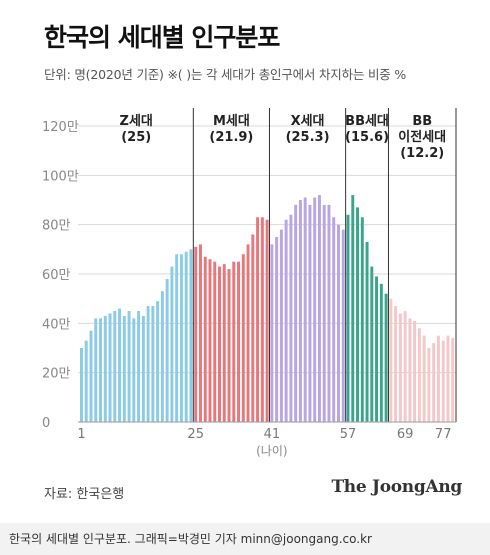 This screenshot has width=490, height=555. Describe the element at coordinates (231, 137) in the screenshot. I see `generation-share: (21.9)` at that location.